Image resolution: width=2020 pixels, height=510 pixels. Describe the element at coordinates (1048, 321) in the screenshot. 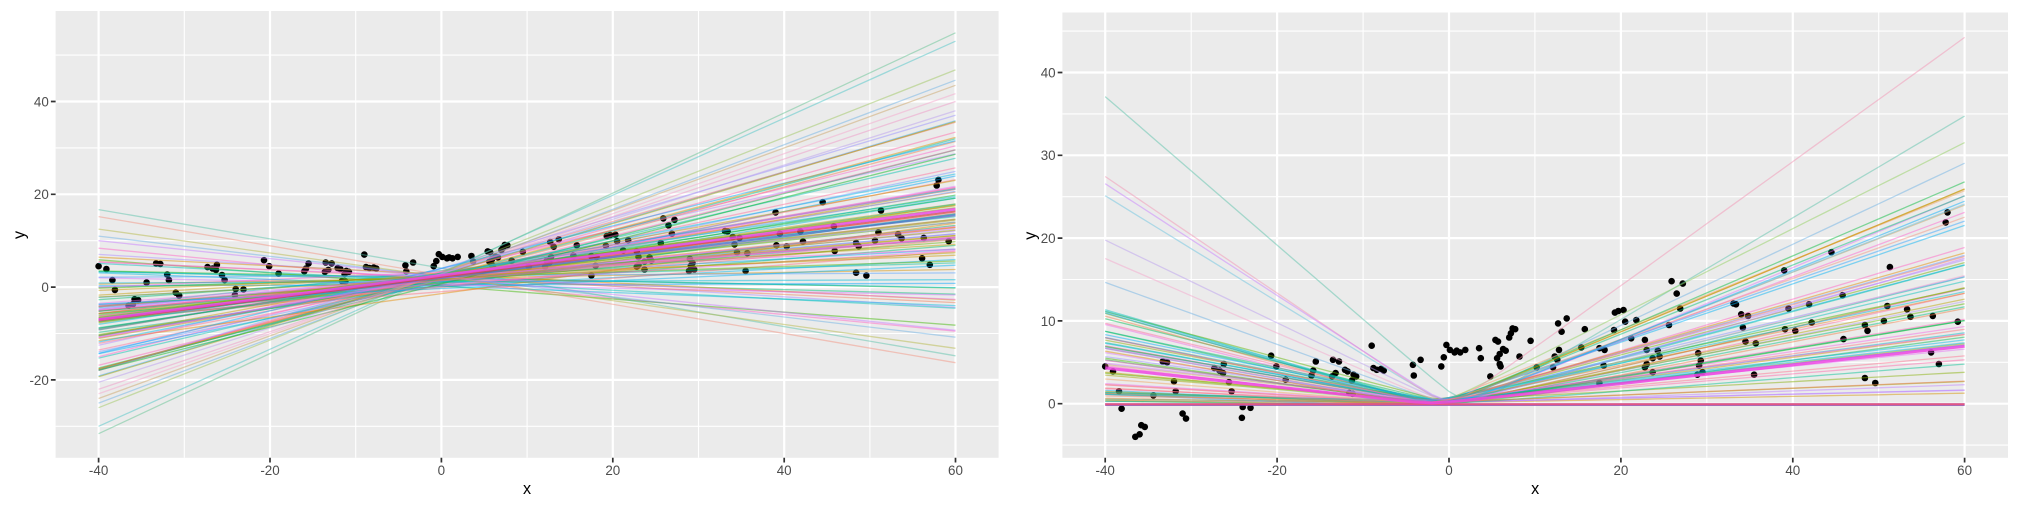

I see `svg-text: 10` at that location.